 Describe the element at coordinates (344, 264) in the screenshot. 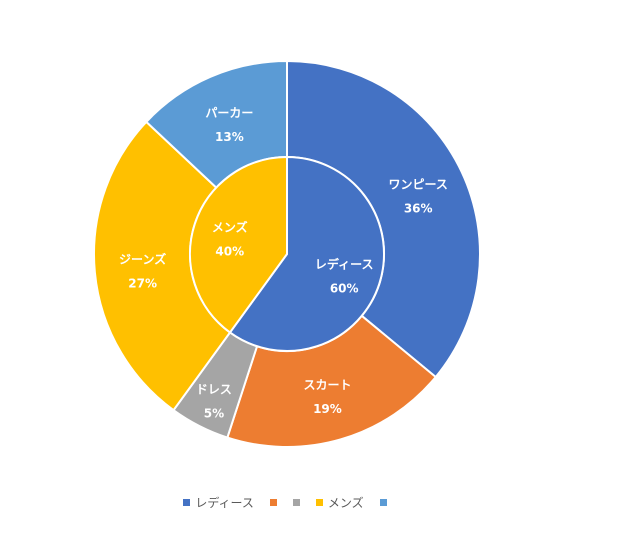

I see `inner-category-label-0: レディース` at that location.